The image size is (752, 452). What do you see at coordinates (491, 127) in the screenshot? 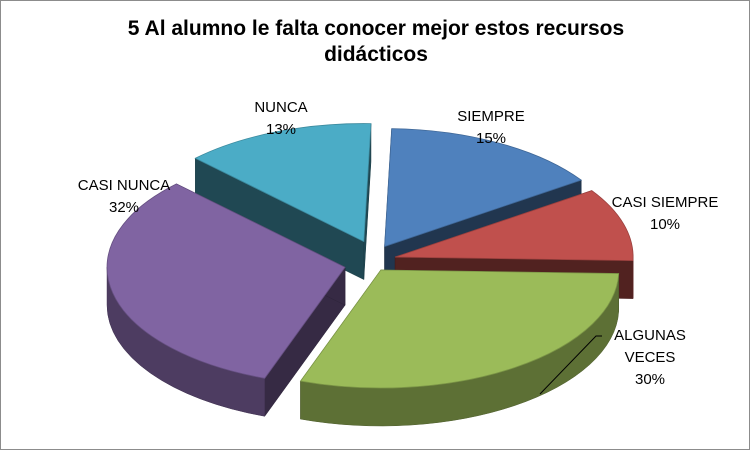
I see `data-label-siempre: SIEMPRE 15%` at bounding box center [491, 127].